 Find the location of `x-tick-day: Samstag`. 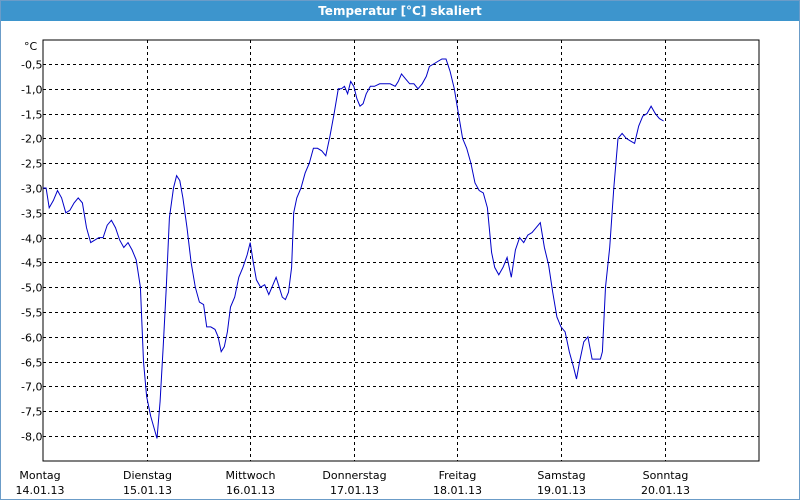

x-tick-day: Samstag is located at coordinates (561, 475).